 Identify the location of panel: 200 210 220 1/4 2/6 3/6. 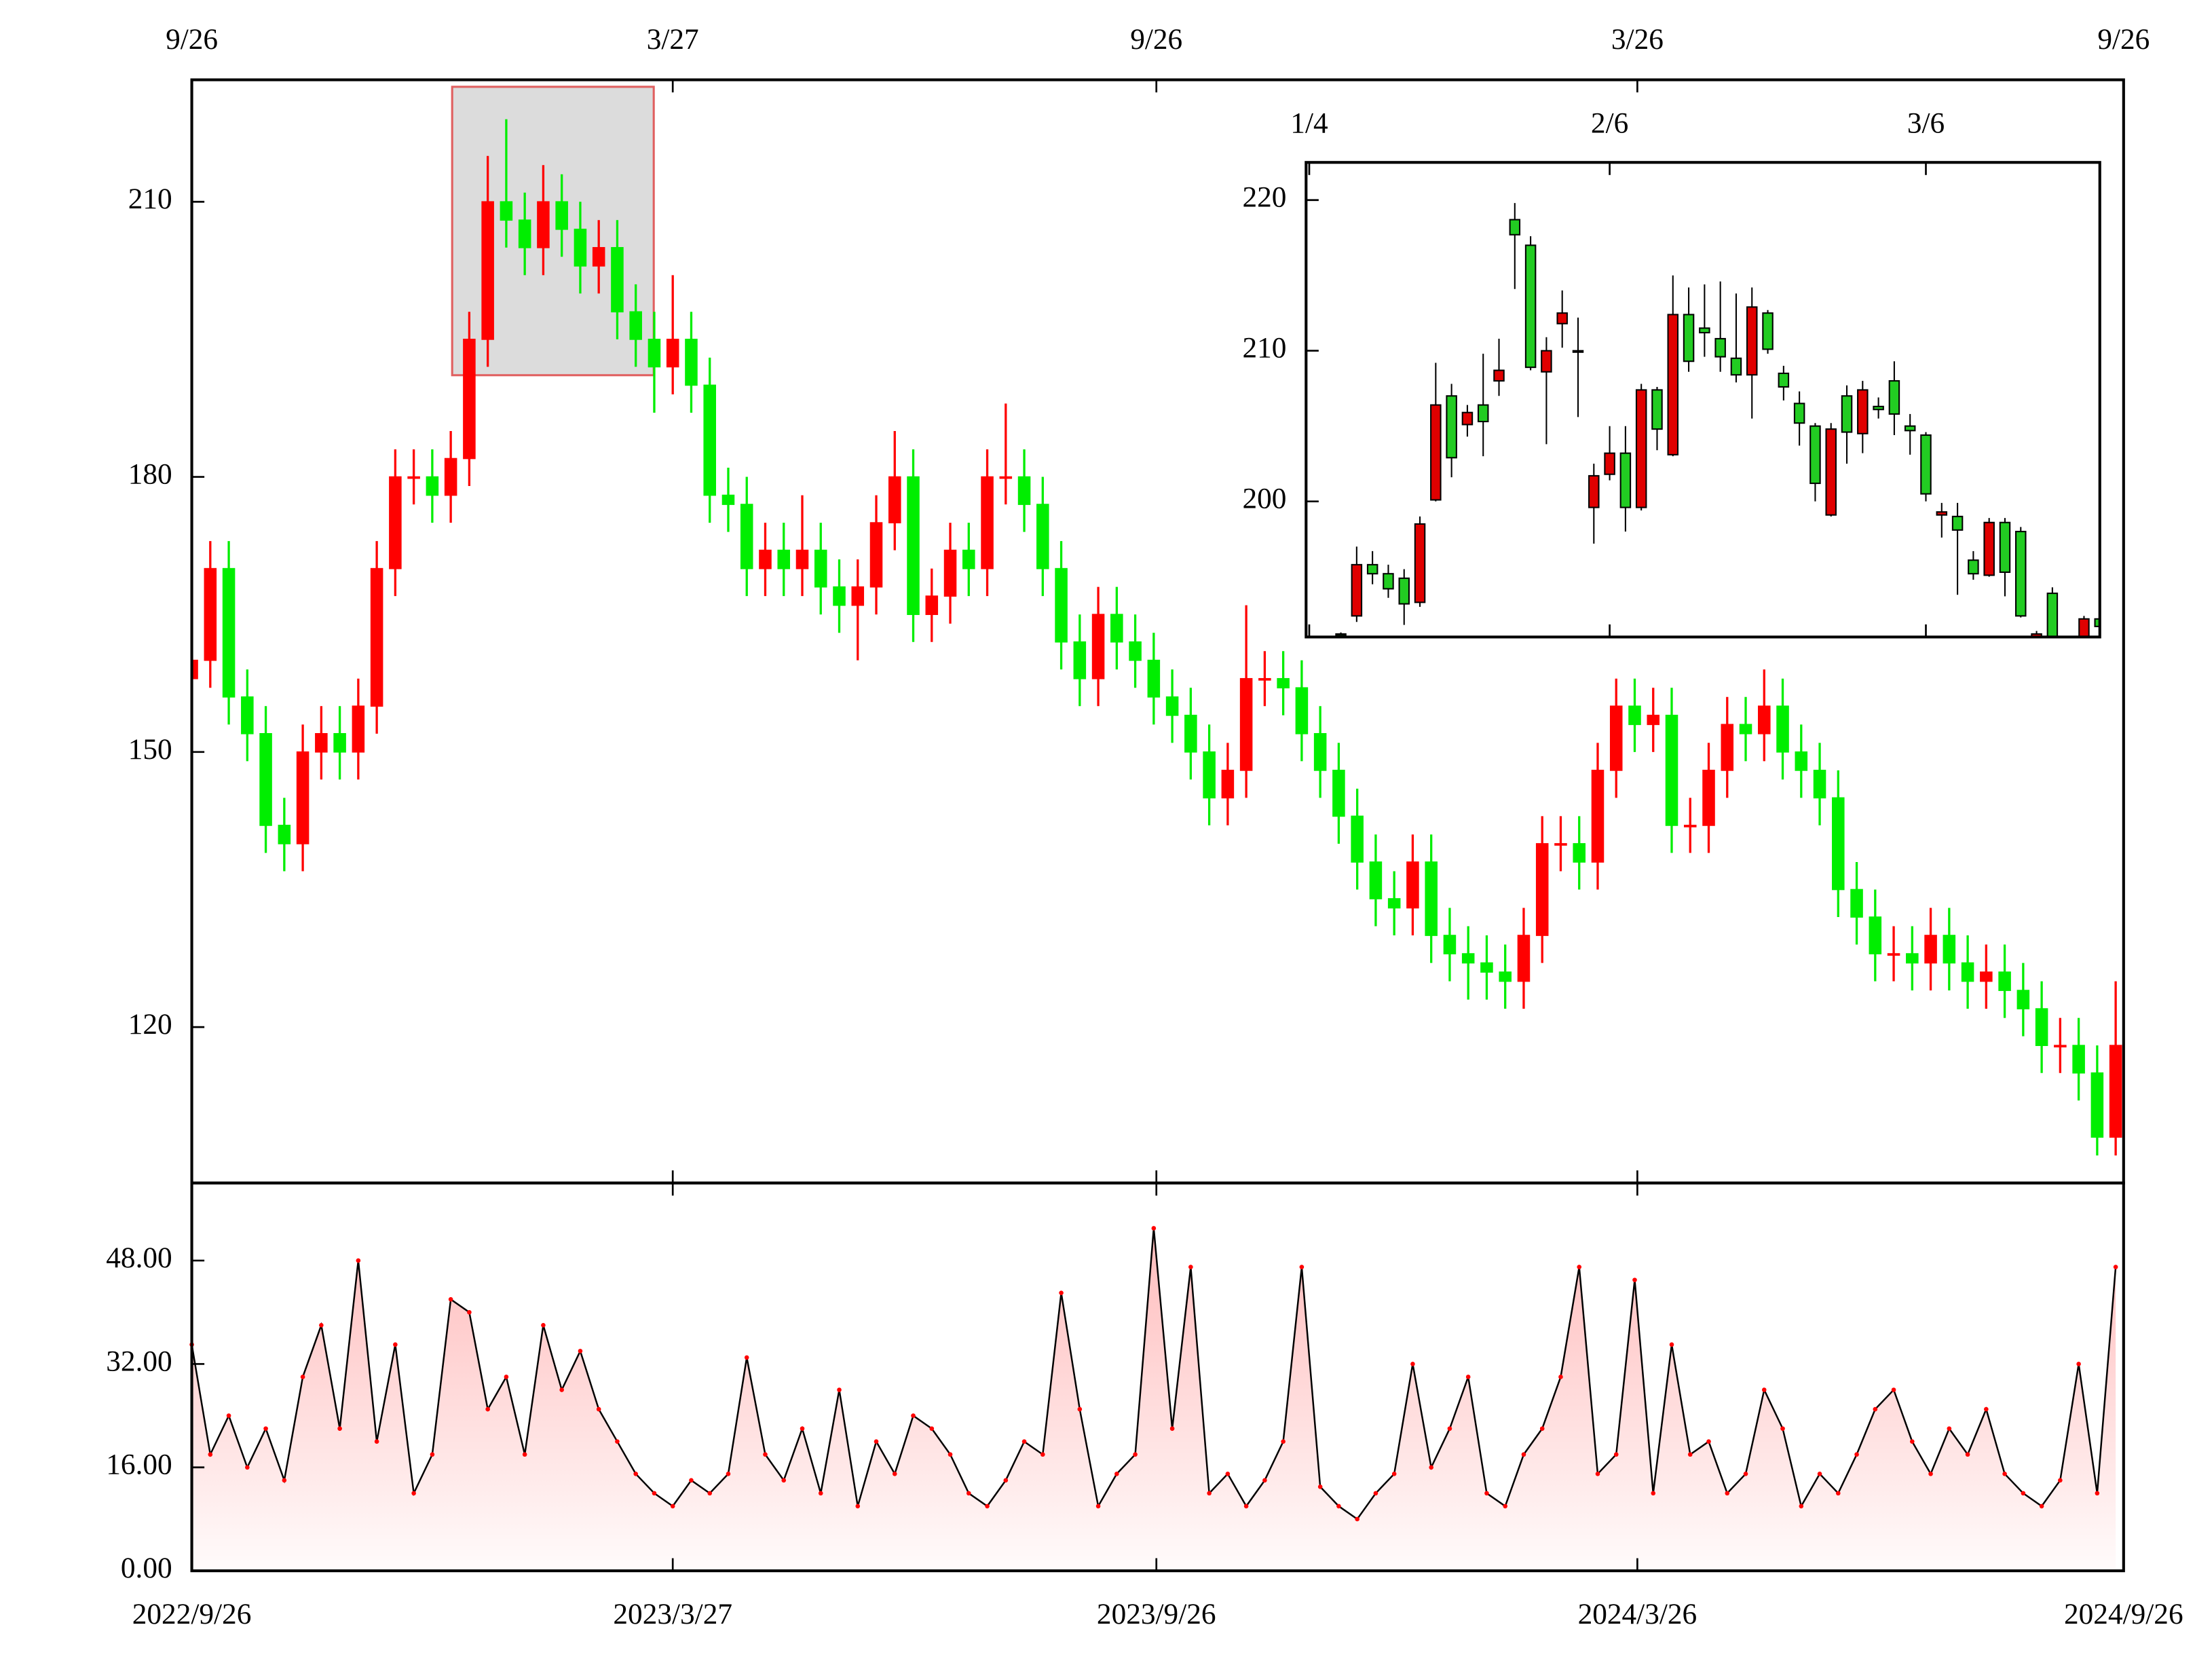
(1671, 373).